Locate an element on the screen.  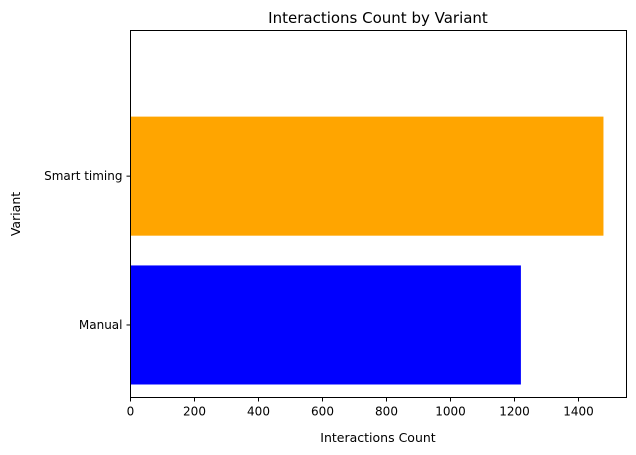
x-axis-ticks: 0 200 400 600 800 1000 1200 1400 is located at coordinates (360, 408).